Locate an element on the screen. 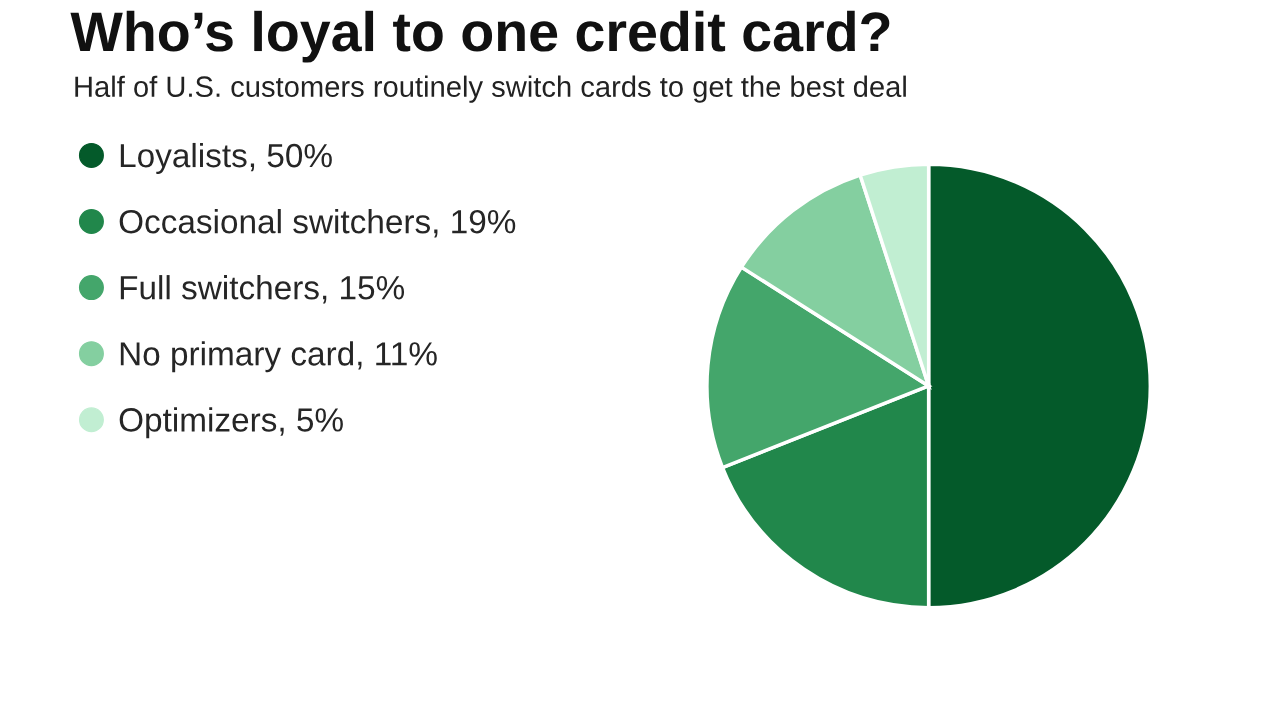 The image size is (1280, 720). legend-label: Full switchers, 15% is located at coordinates (262, 289).